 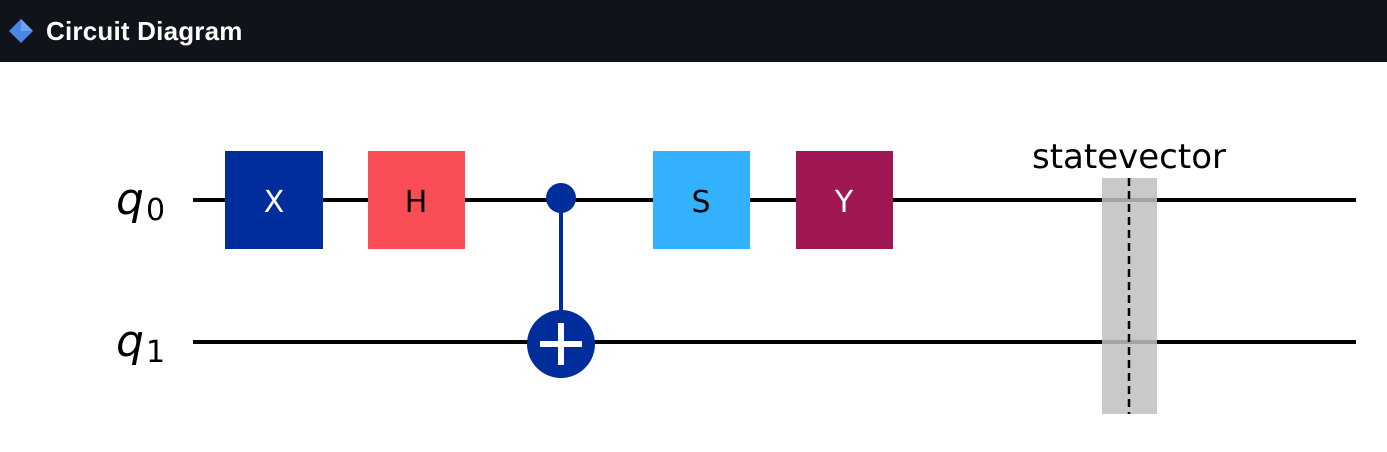 What do you see at coordinates (693, 31) in the screenshot?
I see `app-header: Circuit Diagram` at bounding box center [693, 31].